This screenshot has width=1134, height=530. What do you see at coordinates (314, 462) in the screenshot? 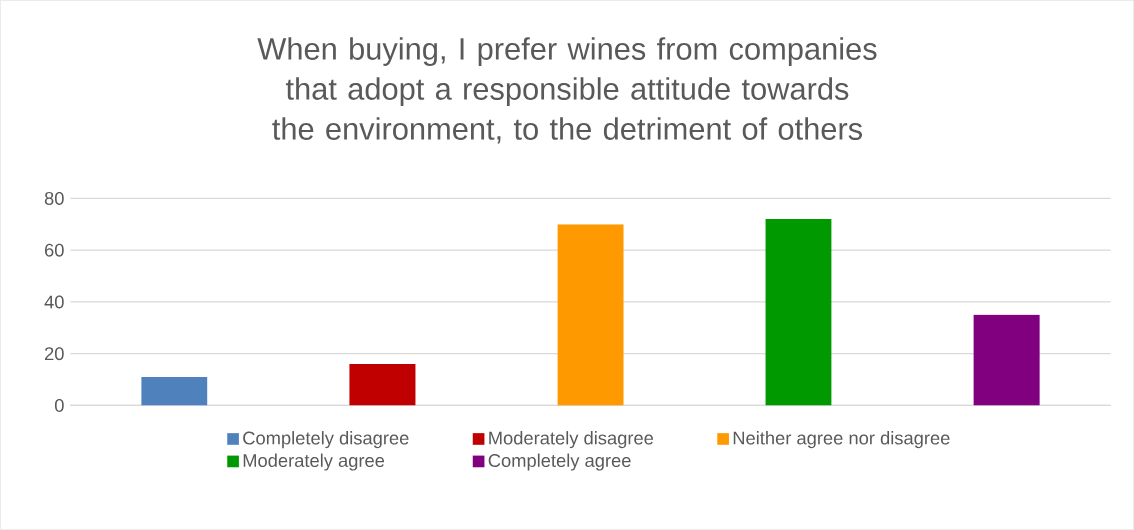
I see `legend-label: Moderately agree` at bounding box center [314, 462].